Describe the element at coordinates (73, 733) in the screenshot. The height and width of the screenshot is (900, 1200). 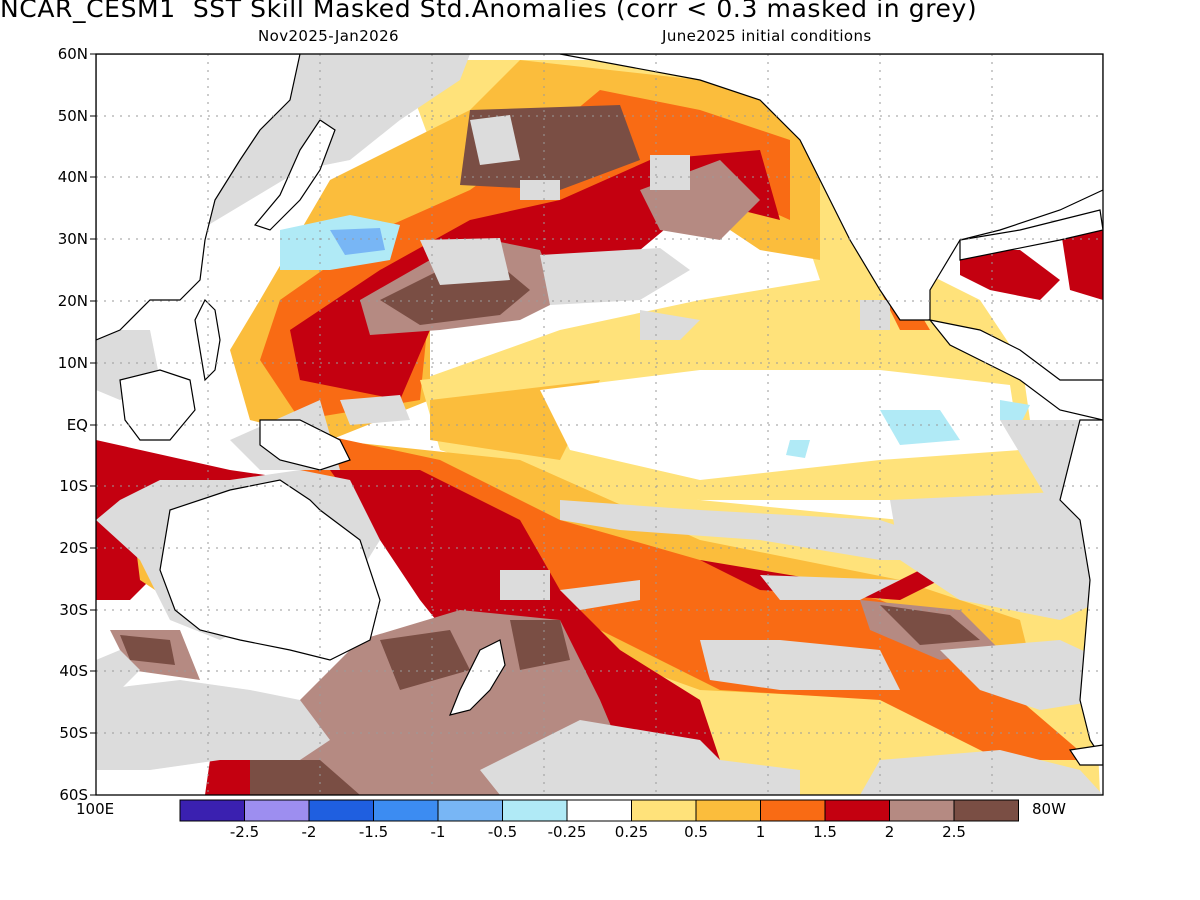
I see `lat-label-50s: 50S` at that location.